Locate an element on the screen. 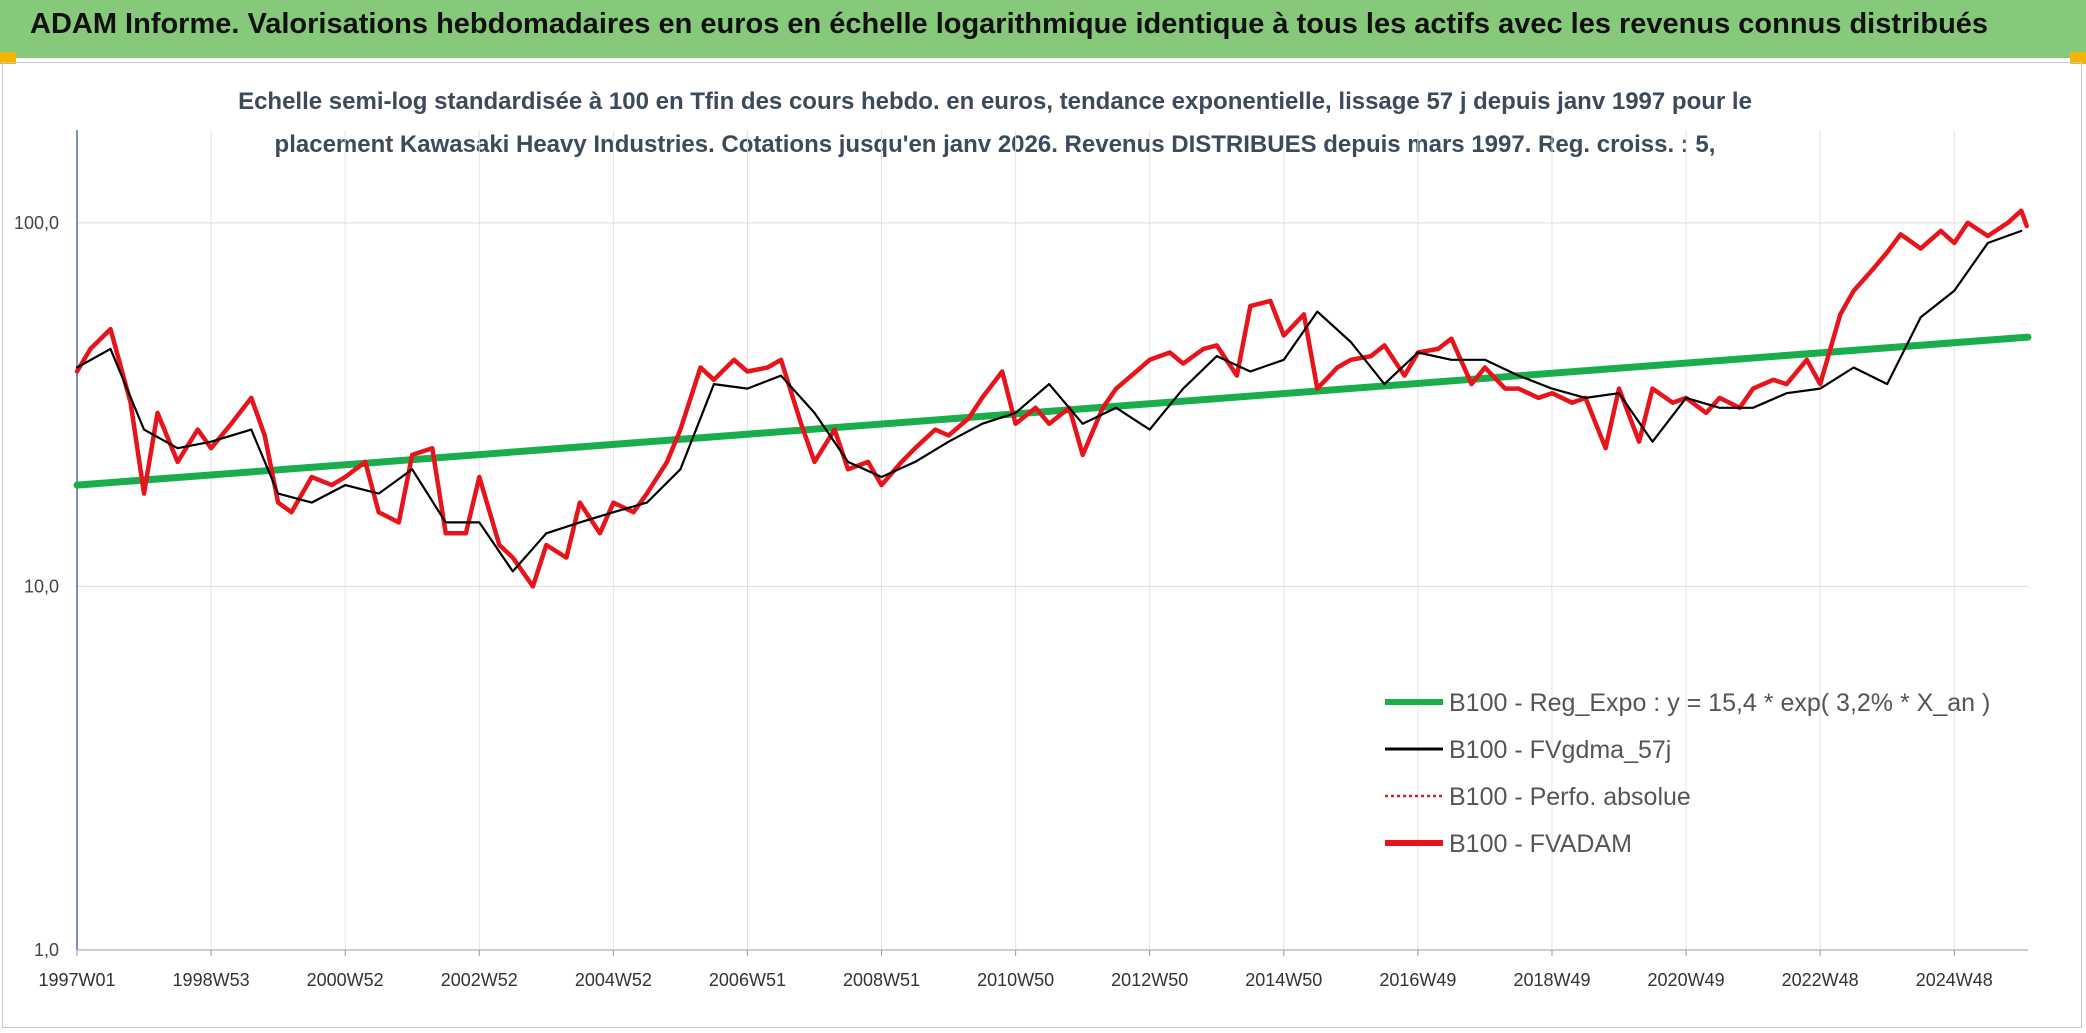 This screenshot has height=1033, width=2086. x-tick-label: 2004W52 is located at coordinates (613, 980).